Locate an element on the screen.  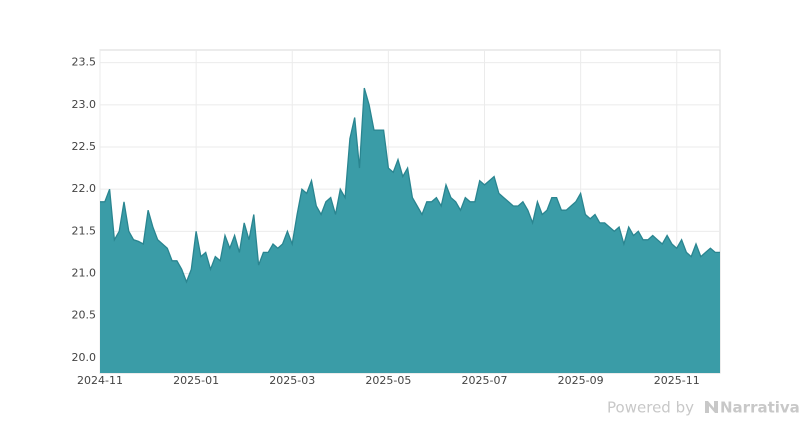
y-tick-label: 20.0 is located at coordinates (84, 357).